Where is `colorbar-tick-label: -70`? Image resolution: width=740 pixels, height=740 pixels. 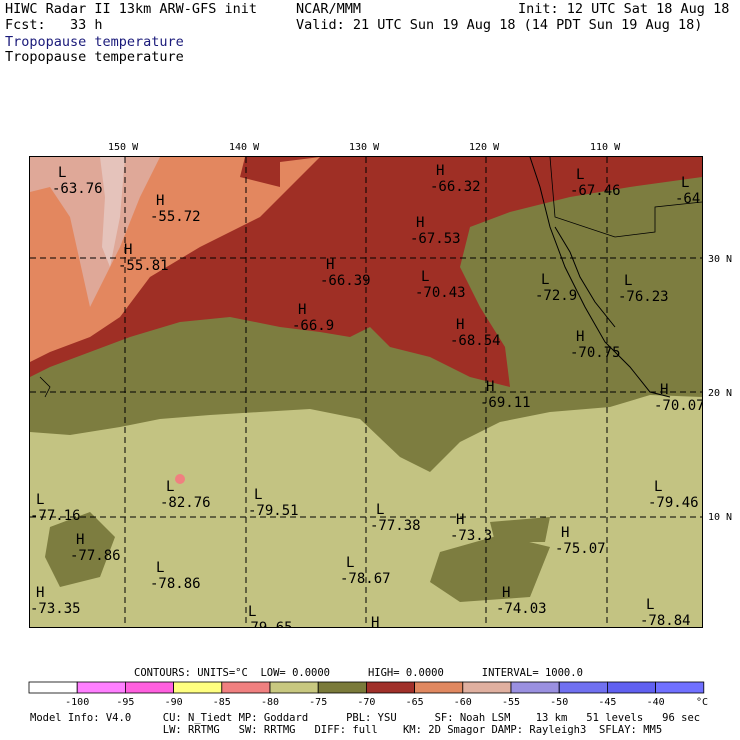 colorbar-tick-label: -70 is located at coordinates (366, 702).